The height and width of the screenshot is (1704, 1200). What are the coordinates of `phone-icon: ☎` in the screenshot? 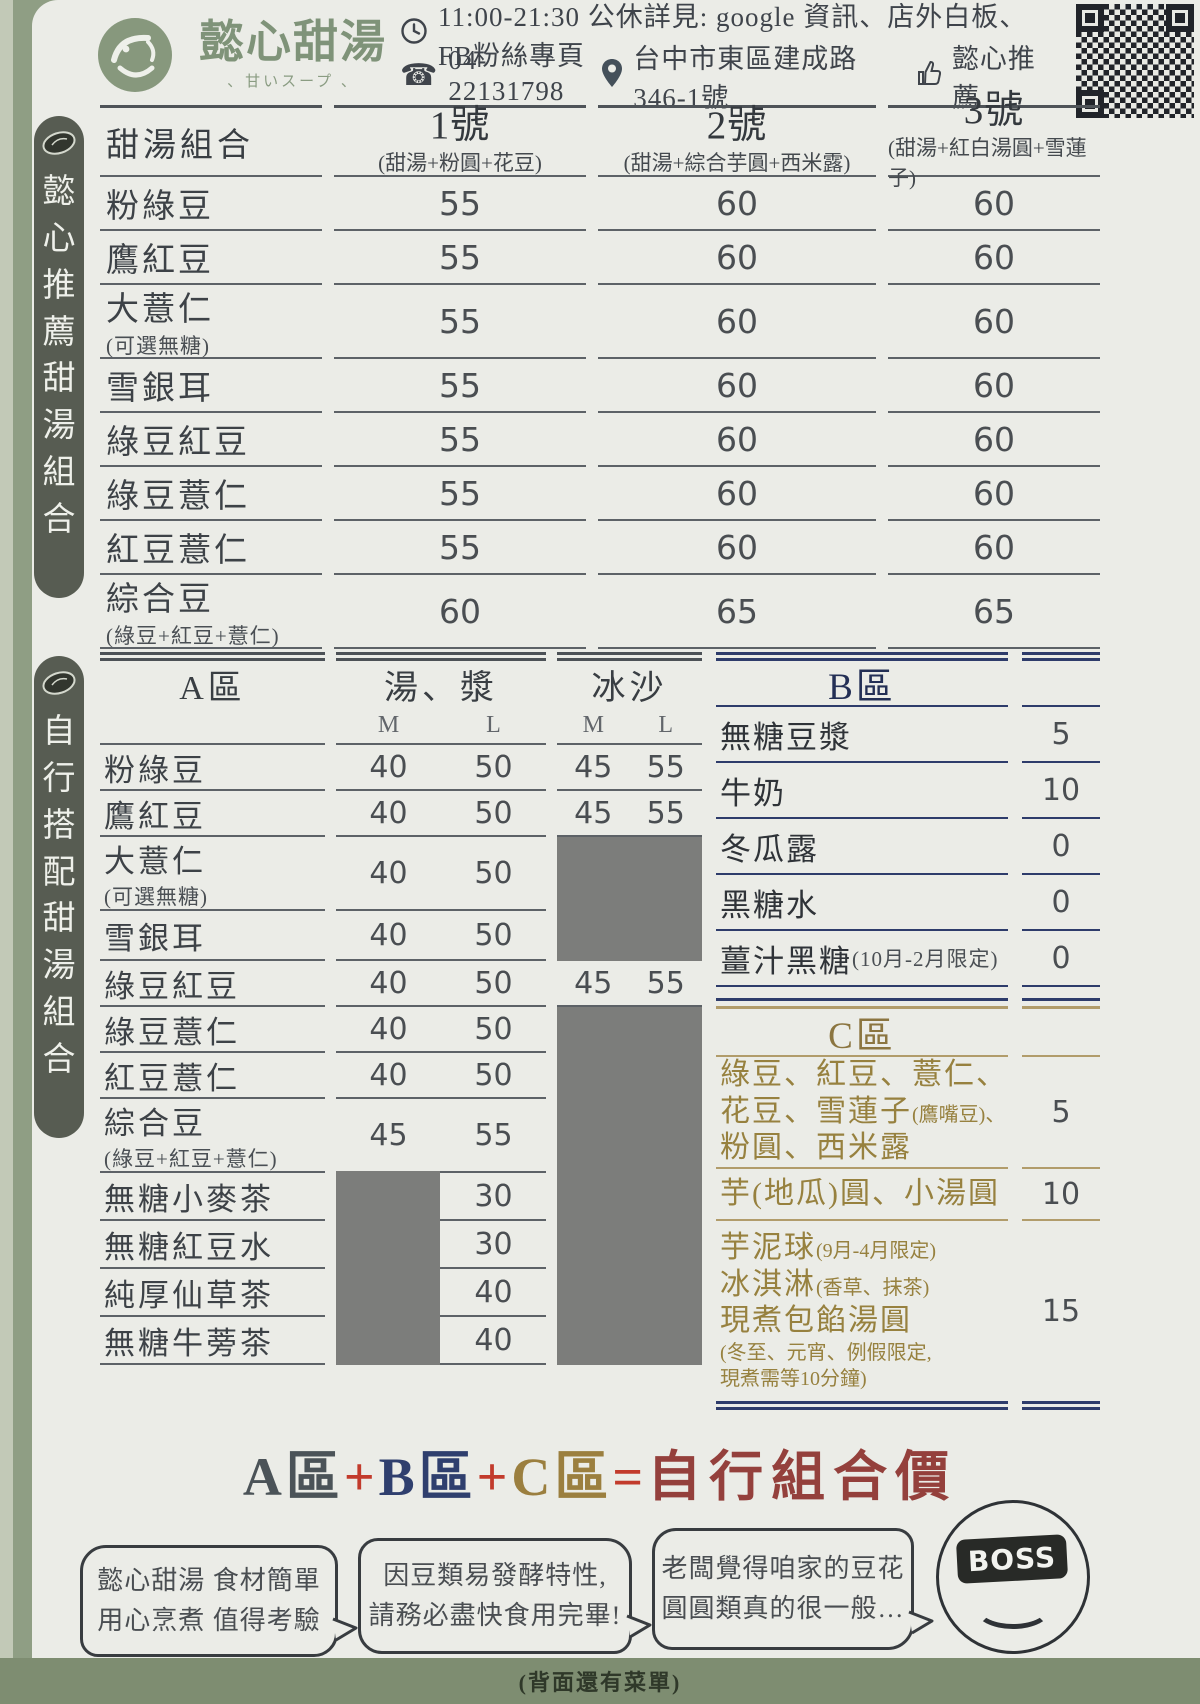 It's located at (419, 75).